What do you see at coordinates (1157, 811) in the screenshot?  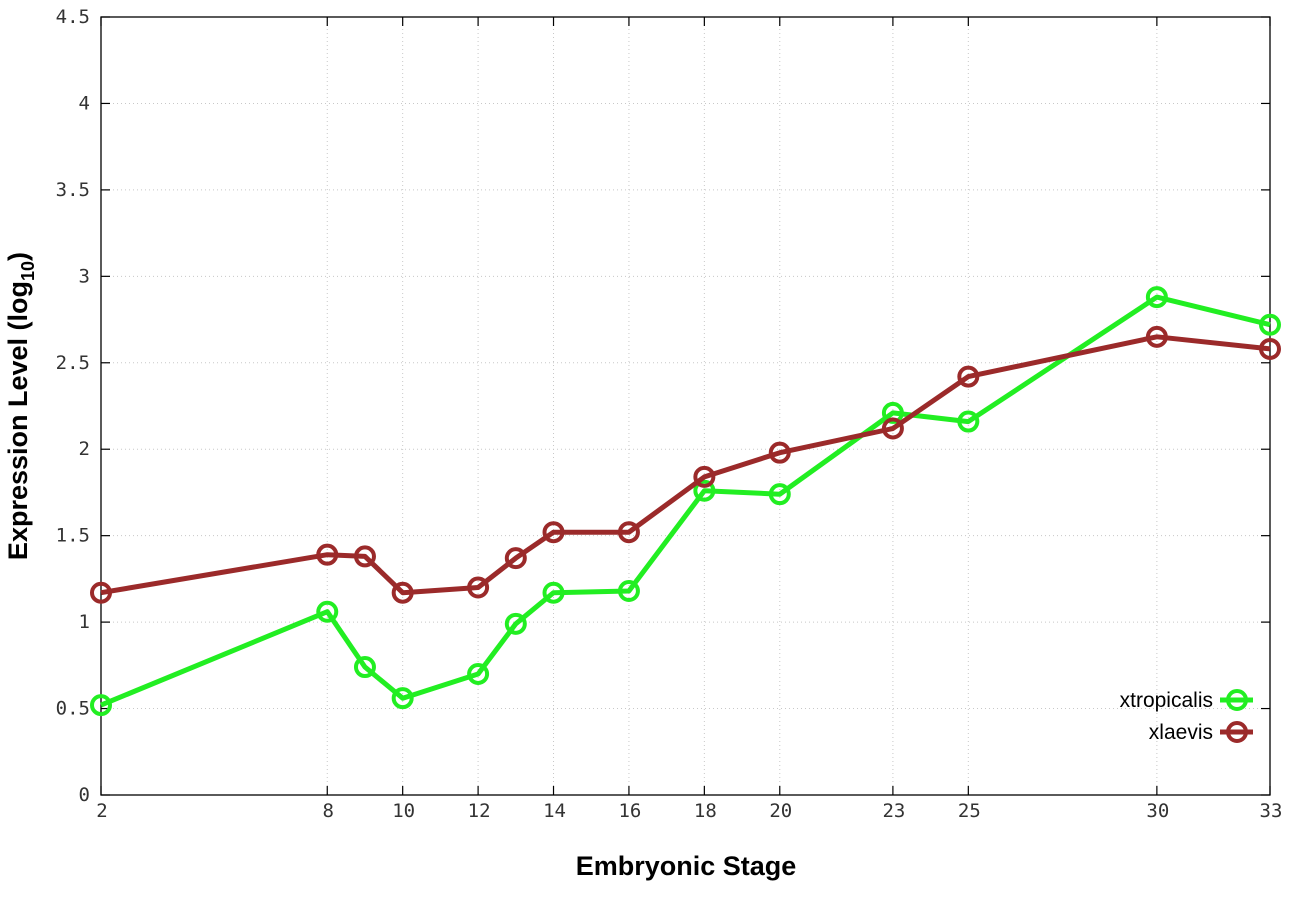 I see `x-tick-label: 30` at bounding box center [1157, 811].